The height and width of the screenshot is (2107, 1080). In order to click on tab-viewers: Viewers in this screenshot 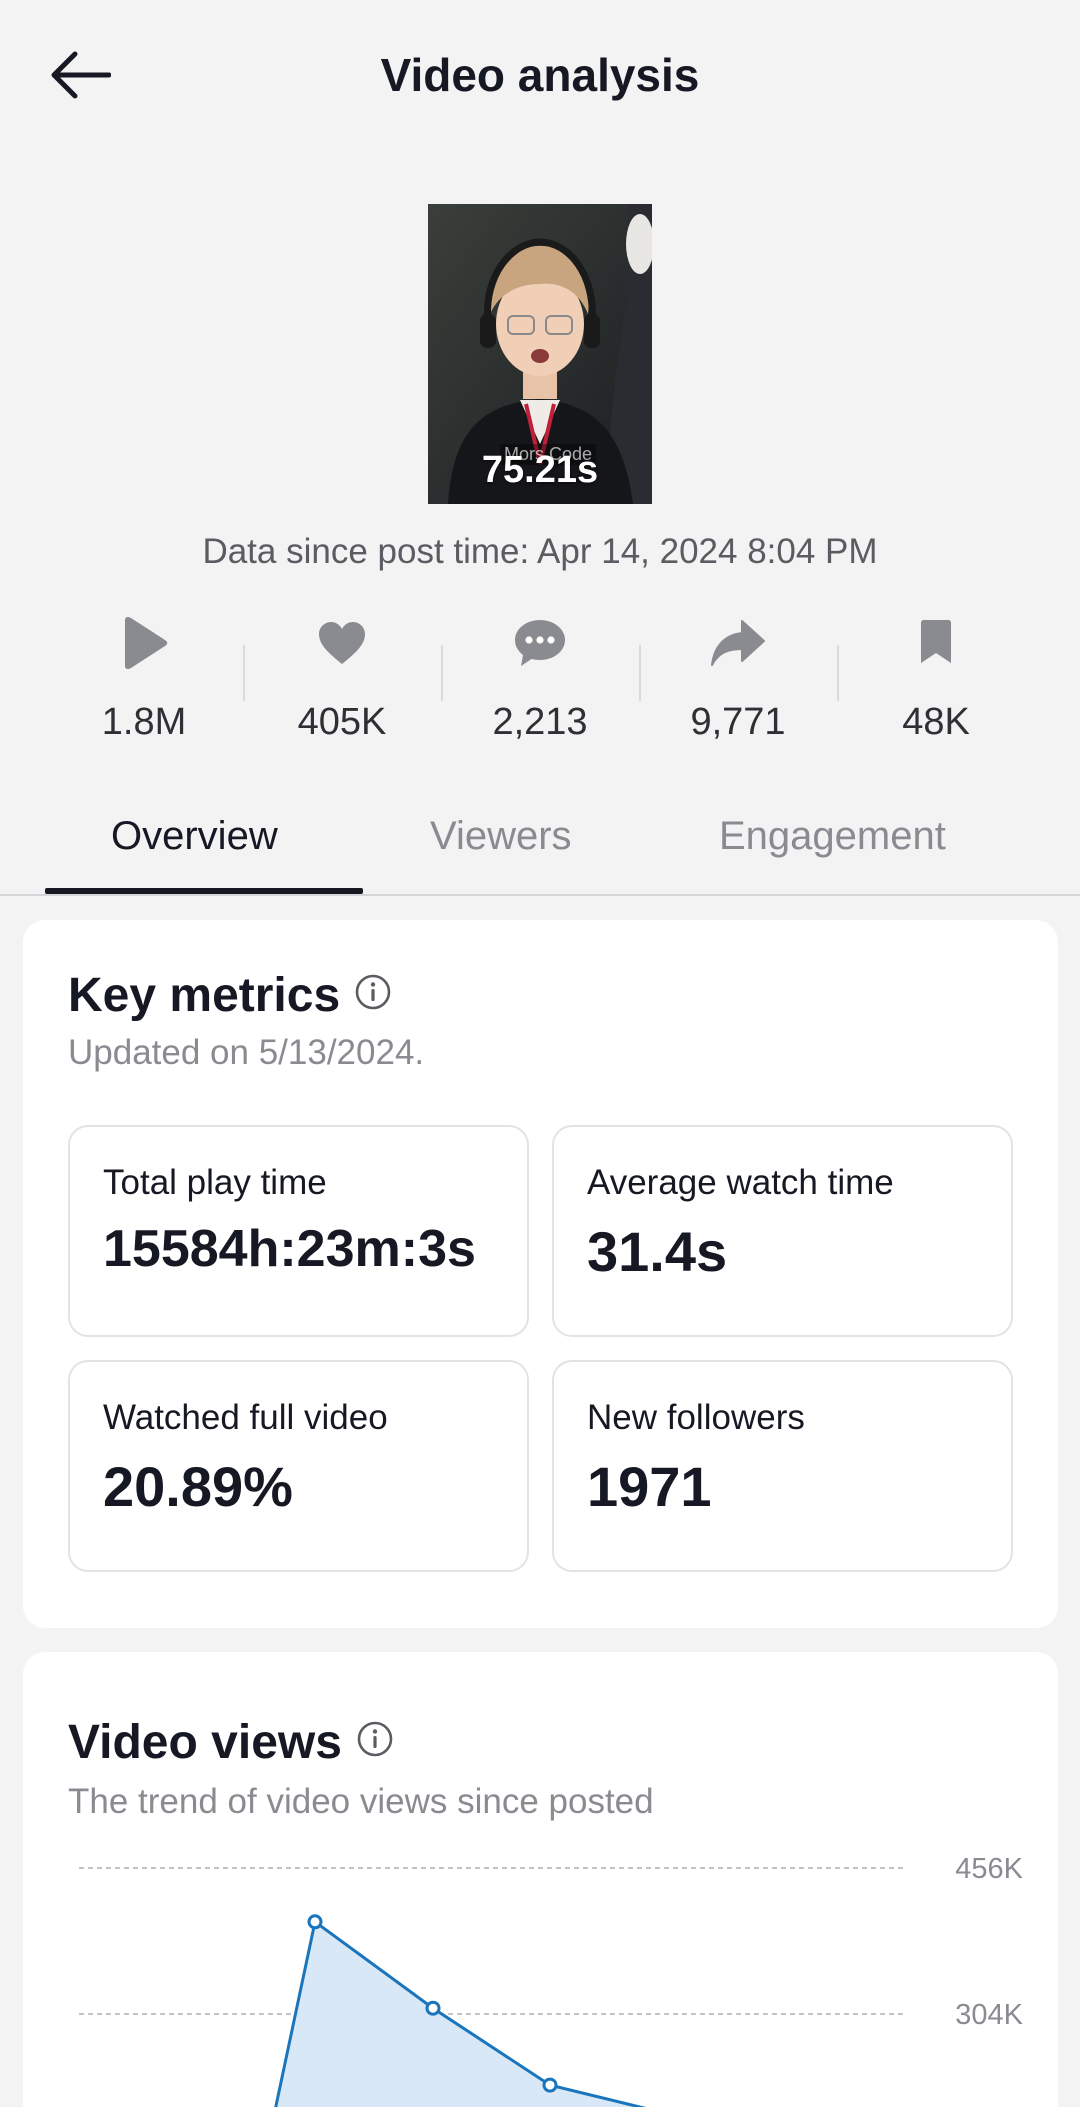, I will do `click(501, 836)`.